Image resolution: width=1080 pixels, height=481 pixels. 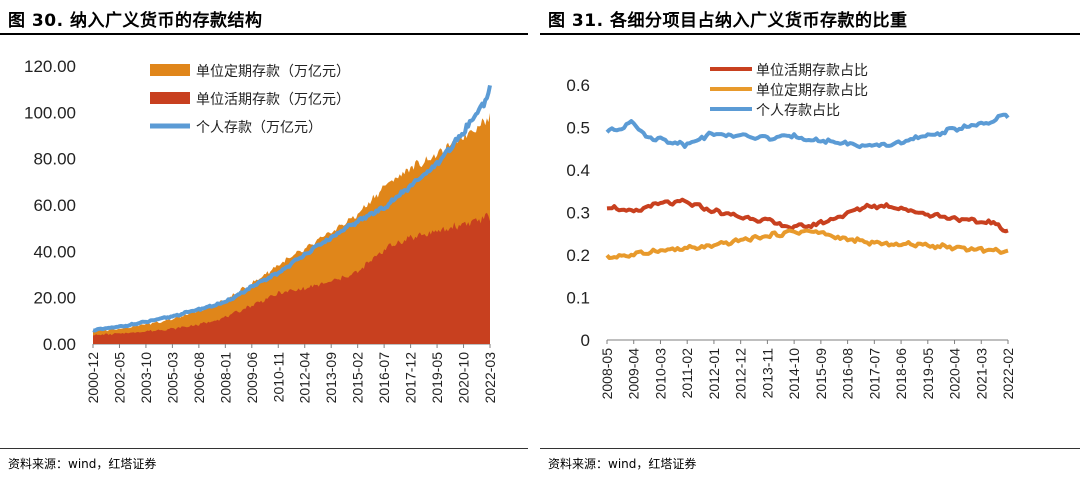 What do you see at coordinates (741, 374) in the screenshot?
I see `x-tick-label: 2012-12` at bounding box center [741, 374].